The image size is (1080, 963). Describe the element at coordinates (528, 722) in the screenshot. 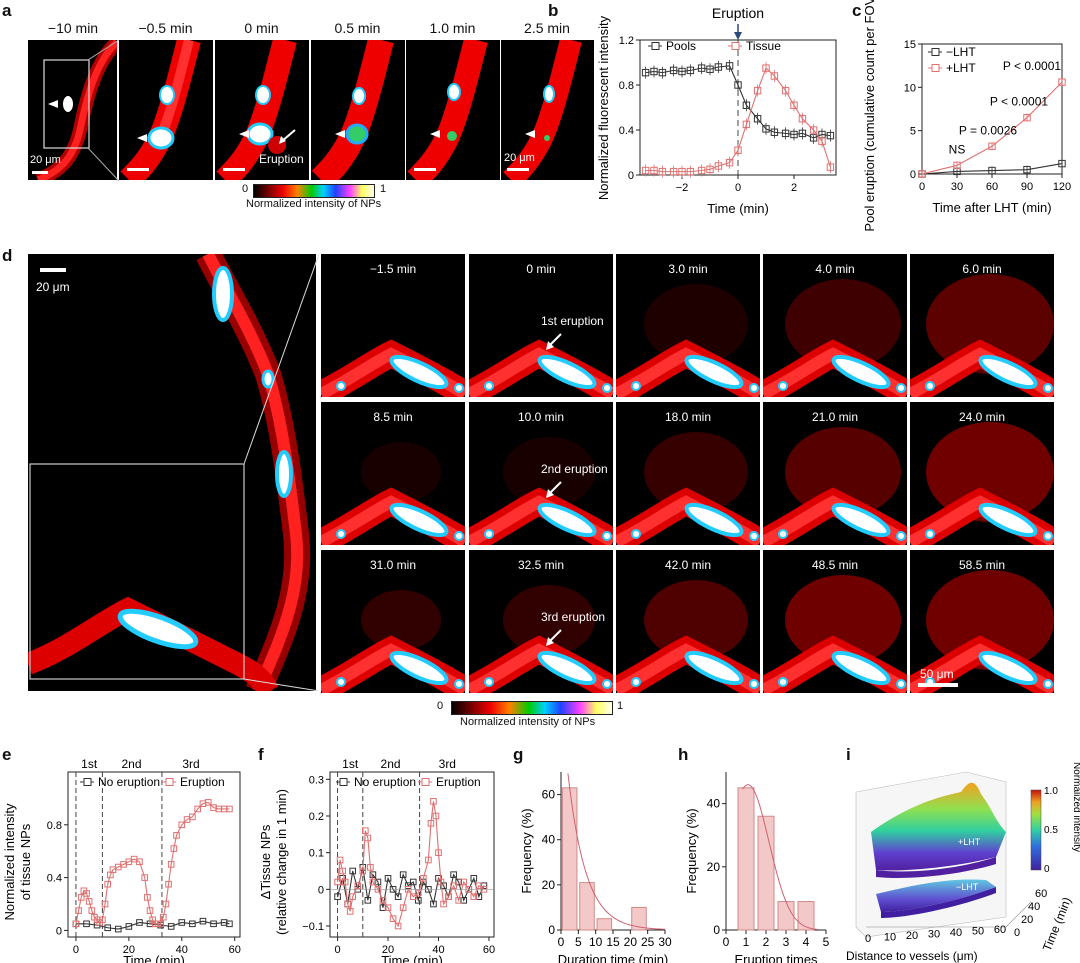

I see `colorbar-label: Normalized intensity of NPs` at that location.